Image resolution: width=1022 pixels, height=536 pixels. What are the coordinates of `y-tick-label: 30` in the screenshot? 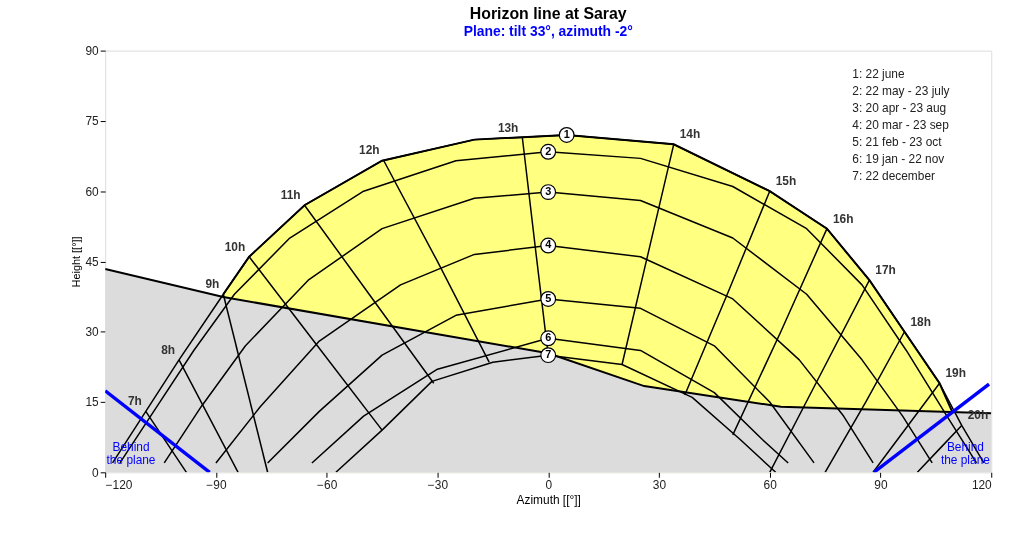 It's located at (92, 332).